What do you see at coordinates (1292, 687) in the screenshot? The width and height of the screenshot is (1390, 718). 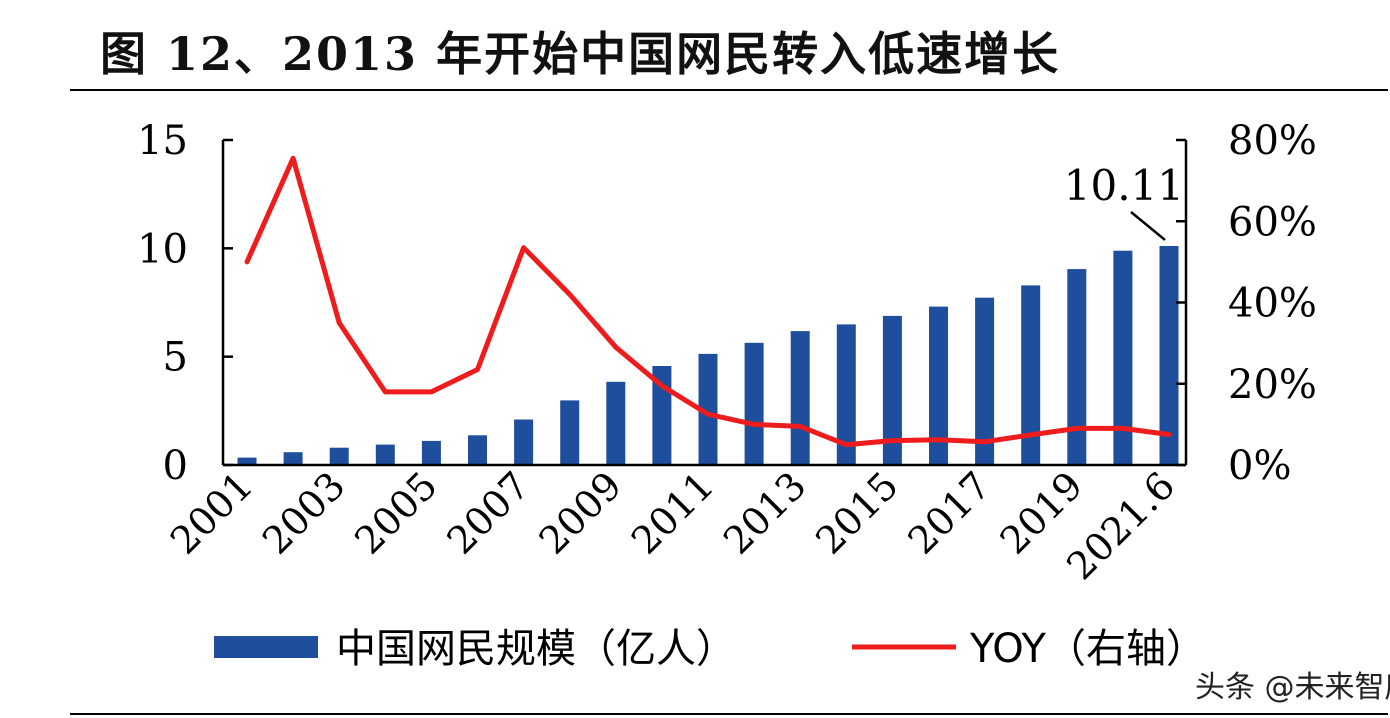 I see `watermark: 头条 @未来智库` at bounding box center [1292, 687].